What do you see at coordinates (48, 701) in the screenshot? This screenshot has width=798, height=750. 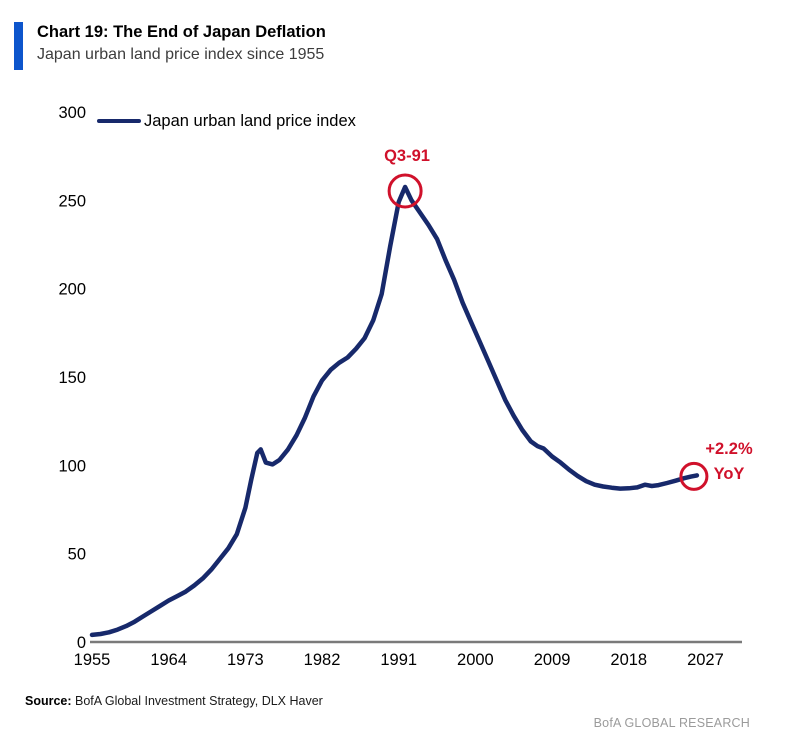 I see `source-label: Source:` at bounding box center [48, 701].